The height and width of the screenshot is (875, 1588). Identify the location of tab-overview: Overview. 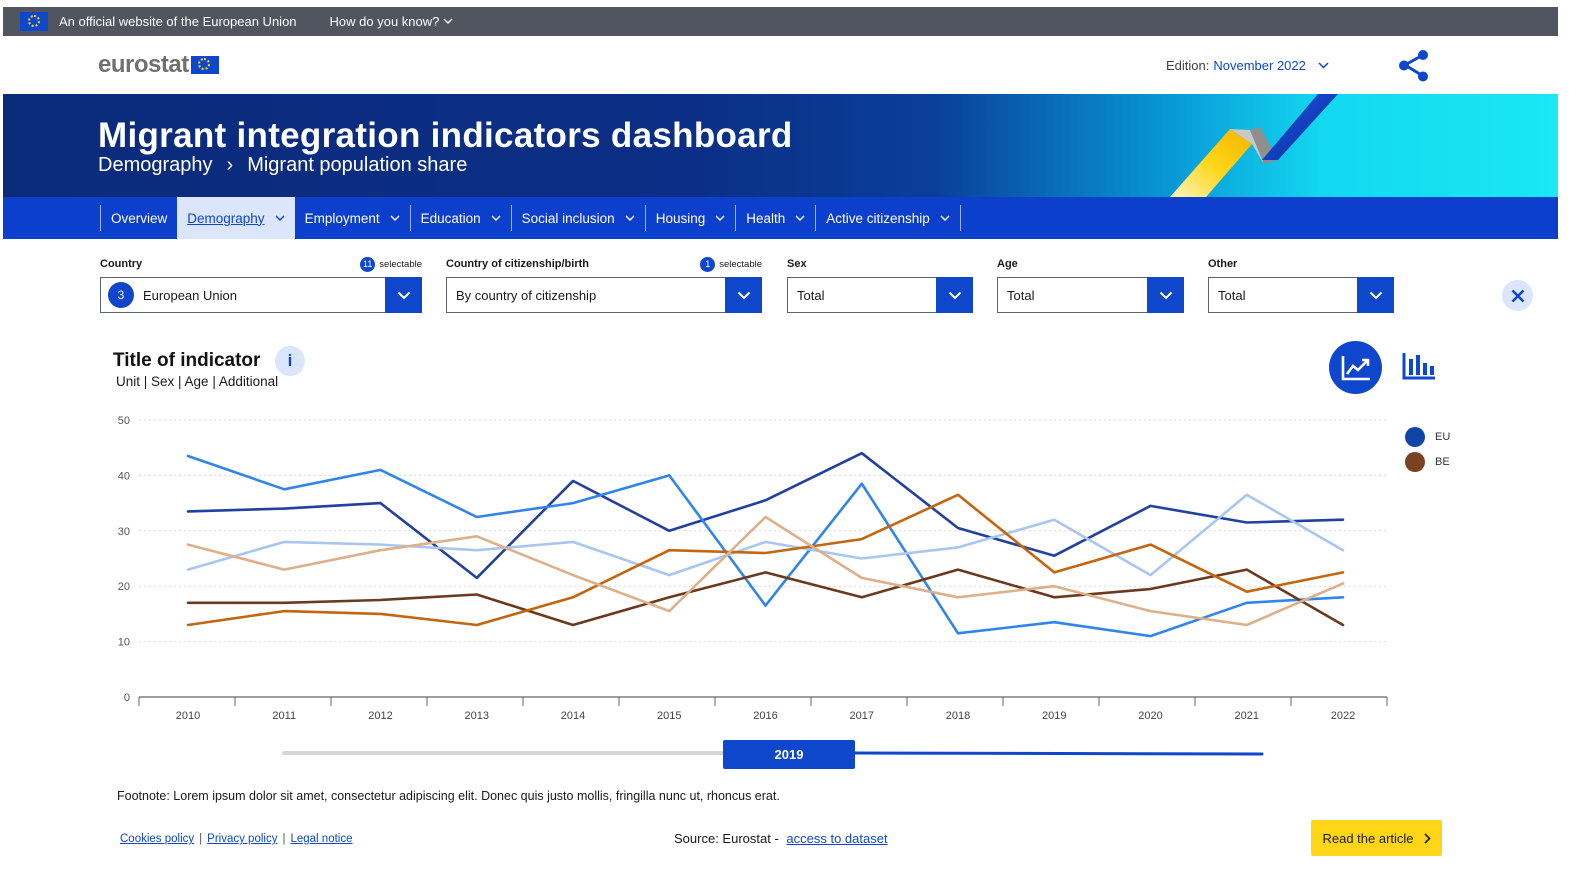
(138, 218).